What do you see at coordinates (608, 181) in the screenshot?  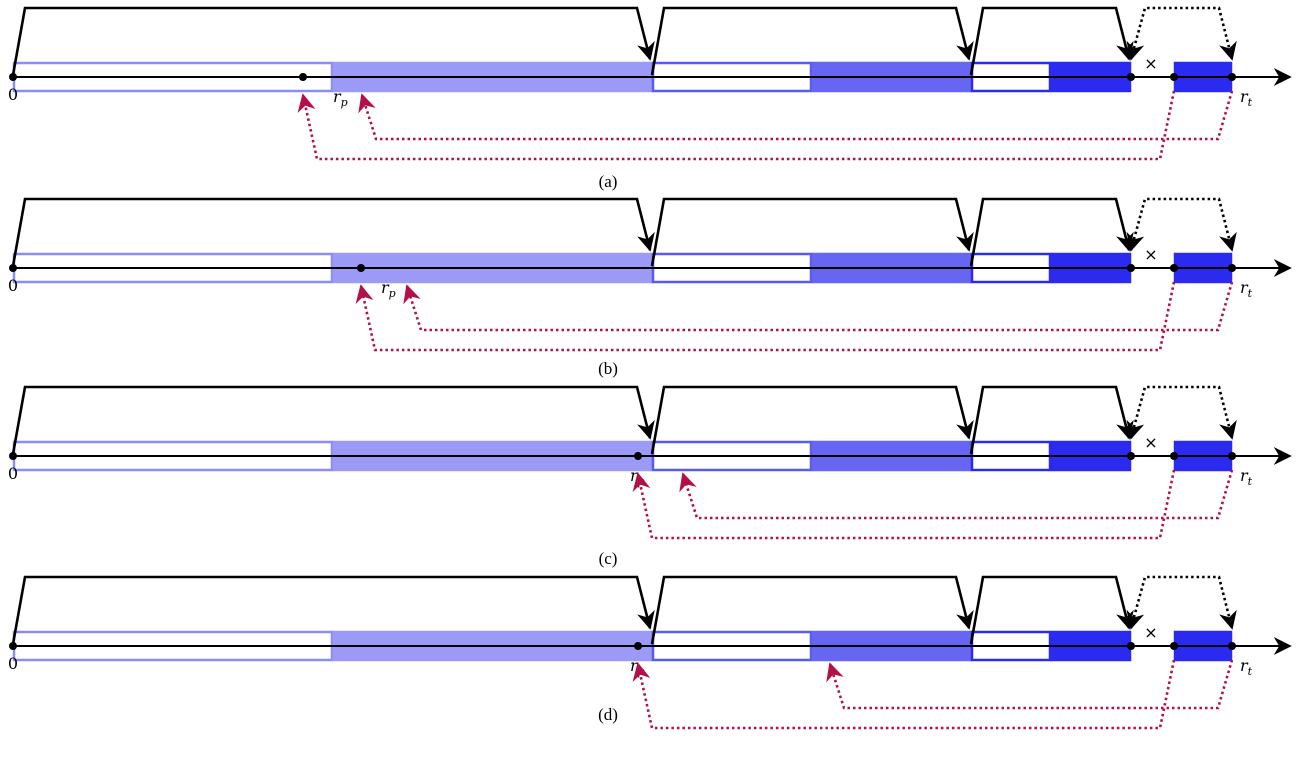 I see `panel-caption: (a)` at bounding box center [608, 181].